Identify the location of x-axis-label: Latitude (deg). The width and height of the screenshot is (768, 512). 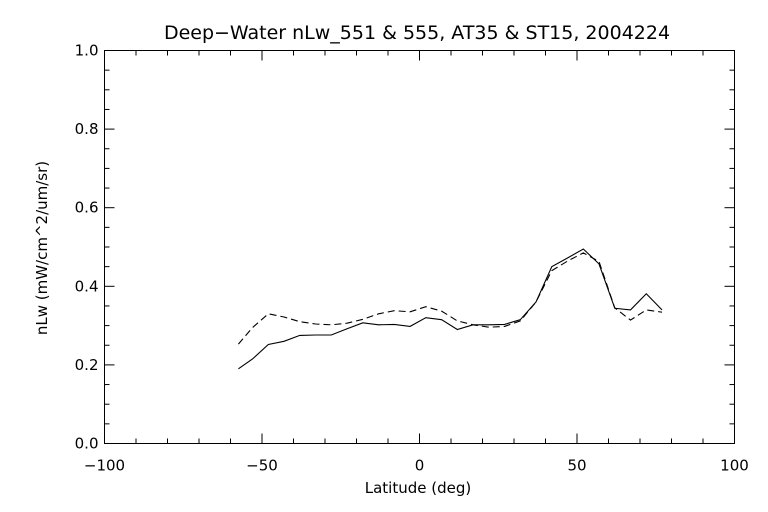
(418, 488).